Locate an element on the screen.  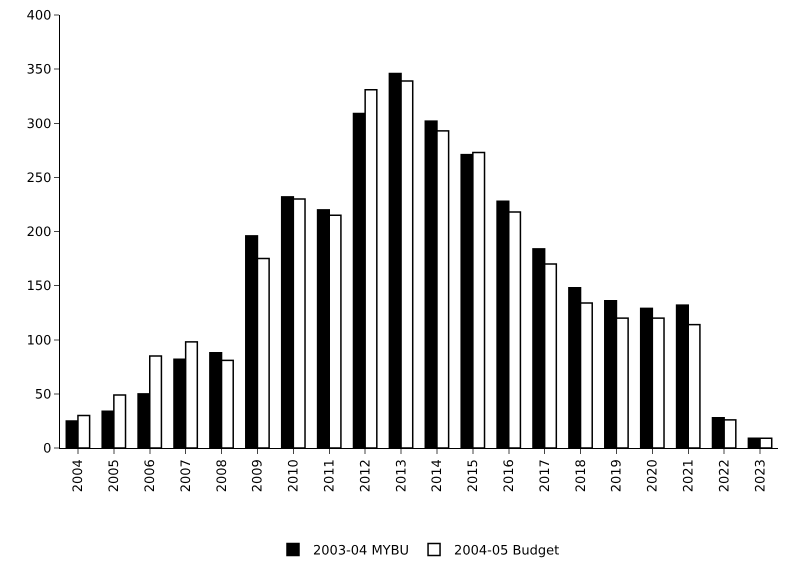
x-tick-label: 2021 is located at coordinates (688, 475).